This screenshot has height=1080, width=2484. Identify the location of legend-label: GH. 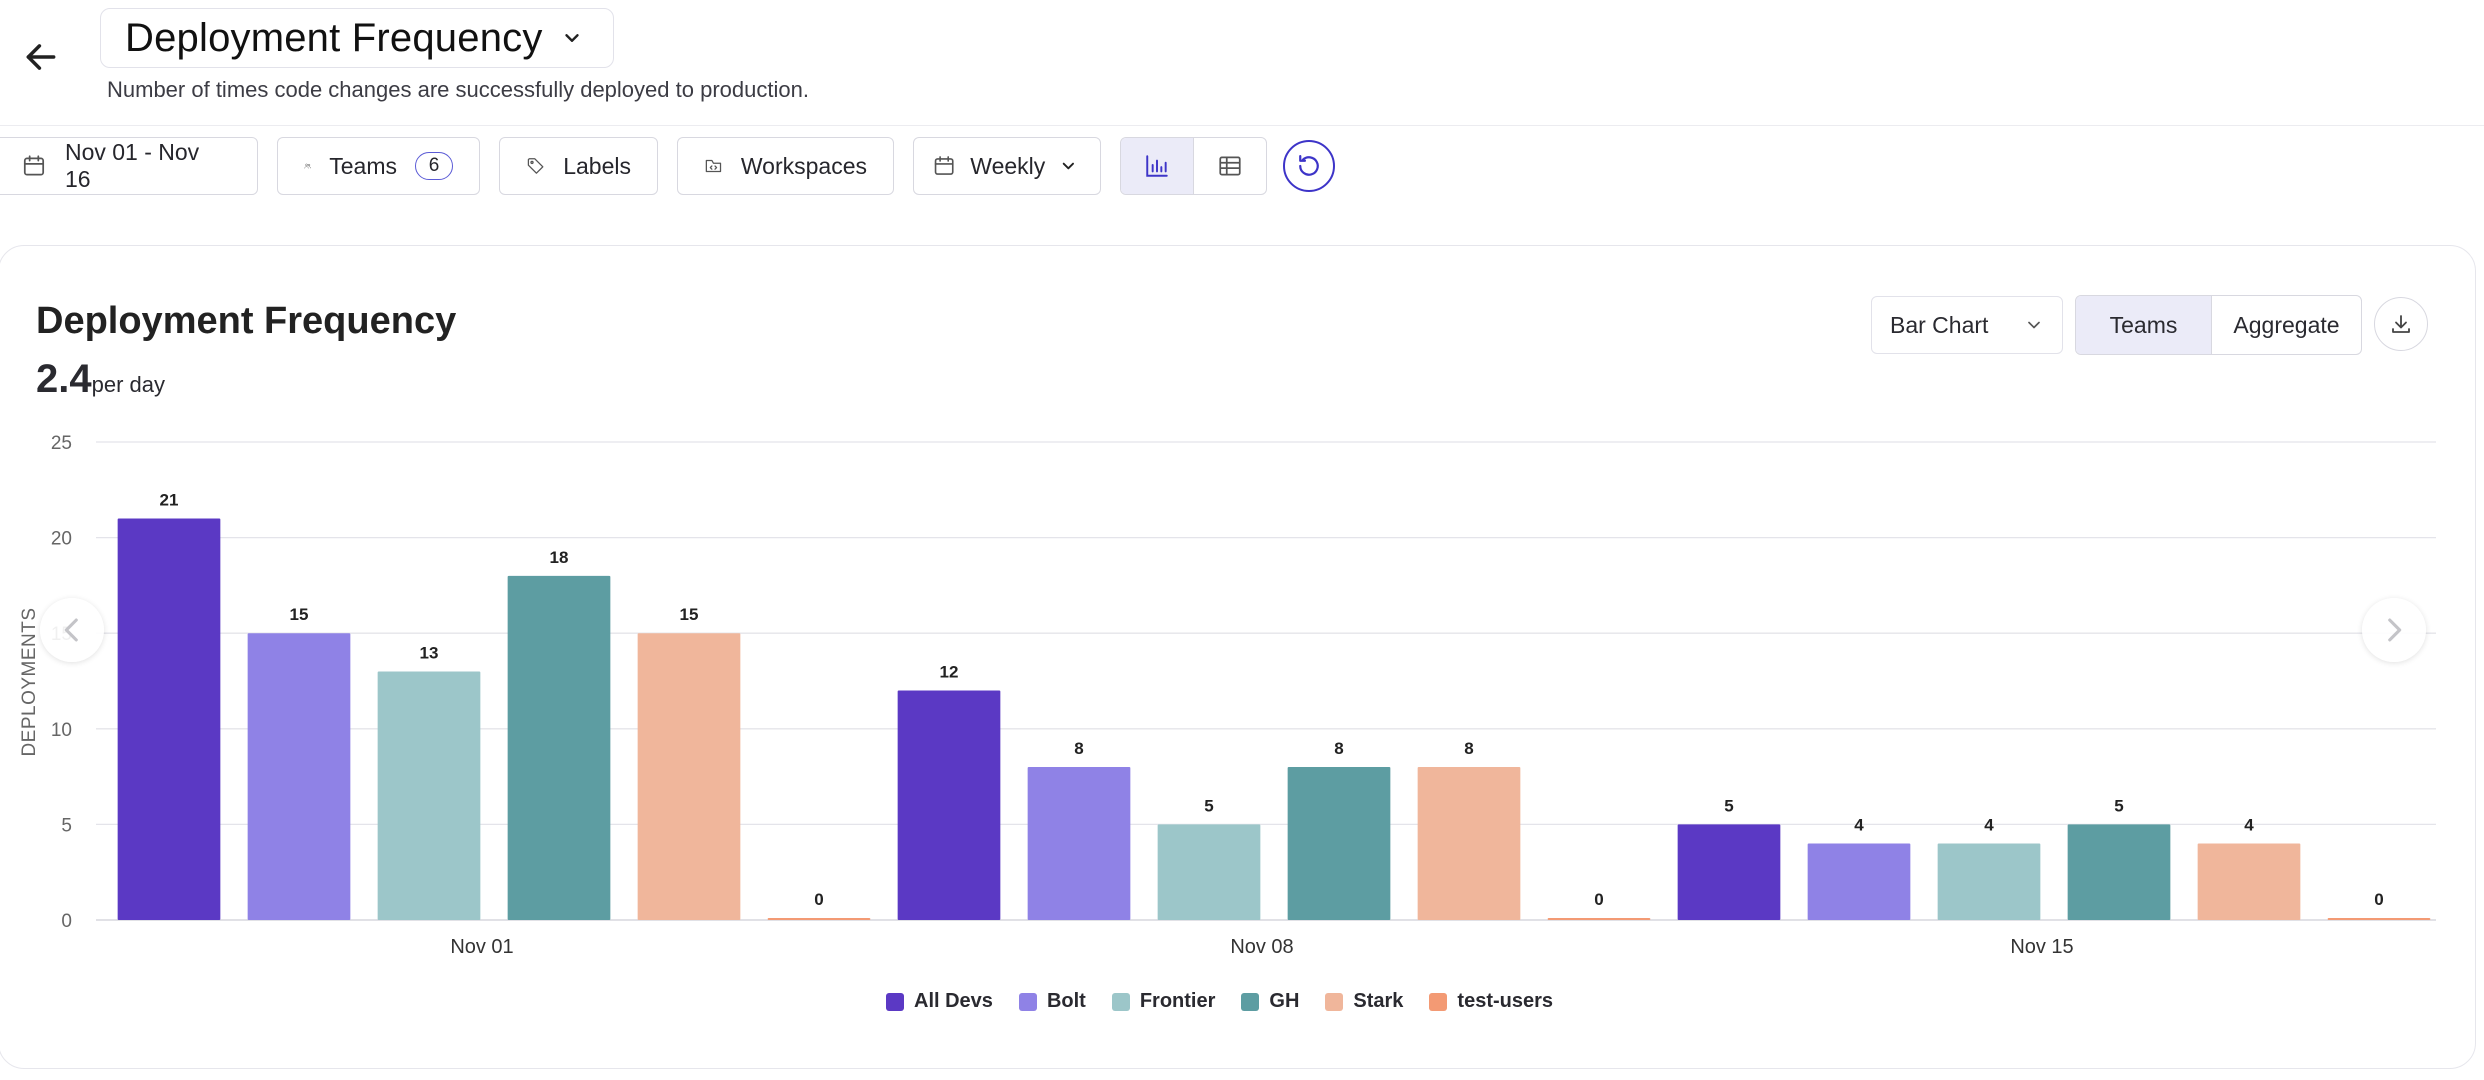
(1284, 1001).